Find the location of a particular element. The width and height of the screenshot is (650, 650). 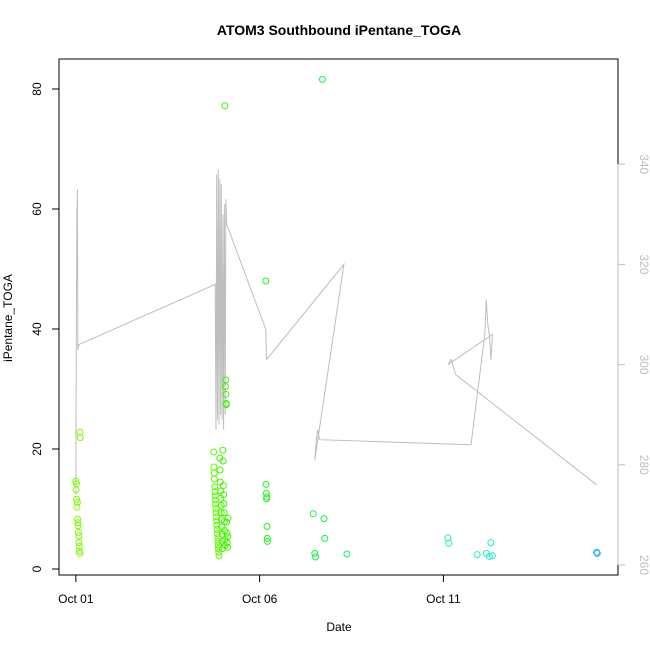

x-axis: Oct 01 Oct 06 Oct 11 is located at coordinates (259, 590).